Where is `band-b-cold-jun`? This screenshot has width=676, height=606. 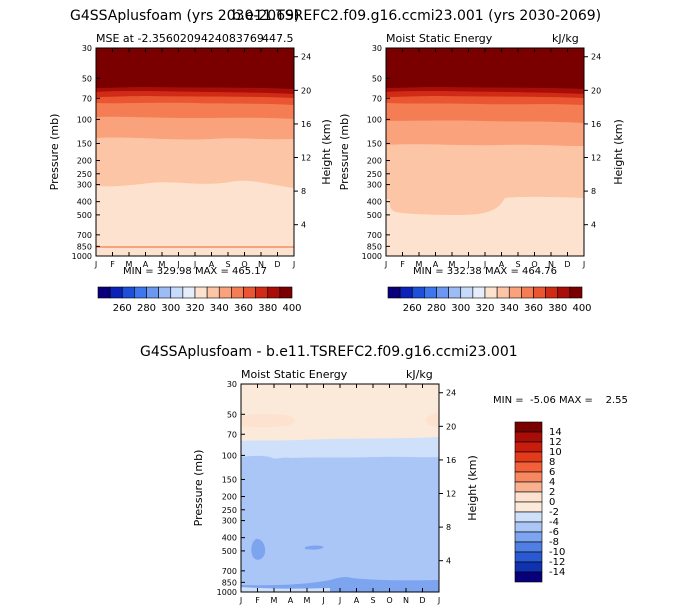
band-b-cold-jun is located at coordinates (314, 547).